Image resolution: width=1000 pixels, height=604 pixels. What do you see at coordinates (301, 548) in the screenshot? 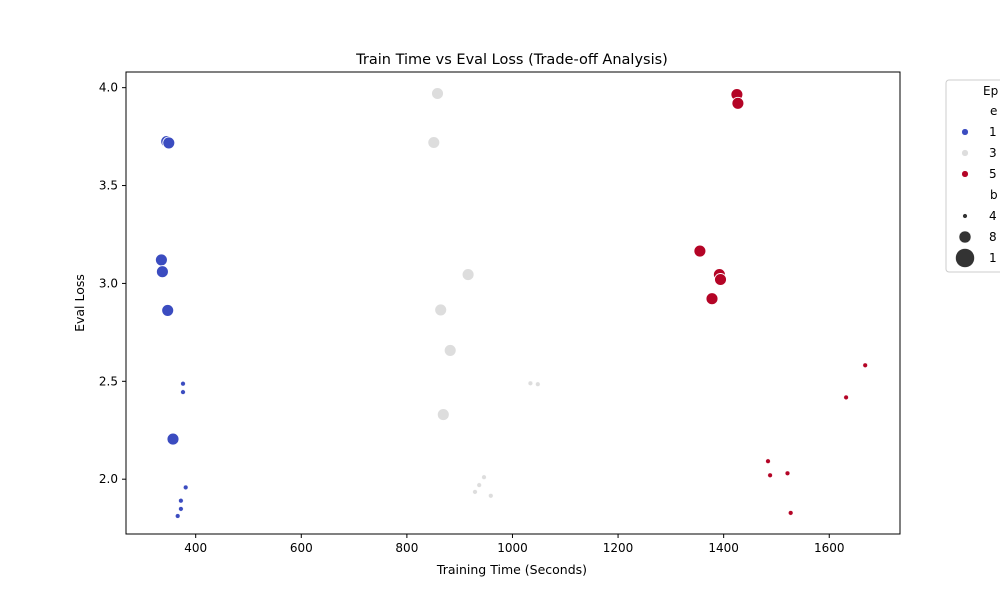
I see `x-tick-label: 600` at bounding box center [301, 548].